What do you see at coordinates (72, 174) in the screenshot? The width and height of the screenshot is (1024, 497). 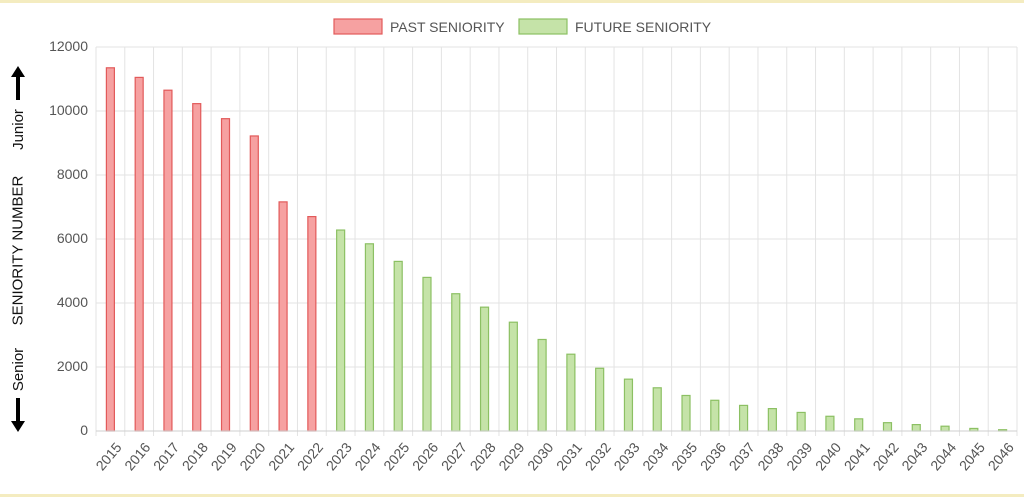 I see `y-tick-label: 8000` at bounding box center [72, 174].